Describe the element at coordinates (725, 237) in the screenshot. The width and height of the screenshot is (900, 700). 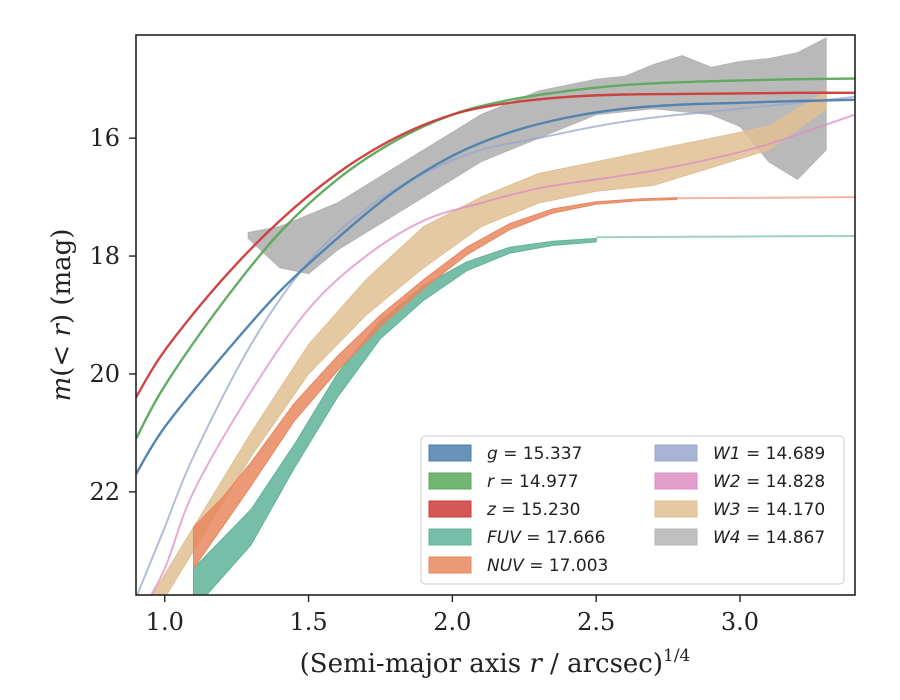
I see `extension-fuv` at that location.